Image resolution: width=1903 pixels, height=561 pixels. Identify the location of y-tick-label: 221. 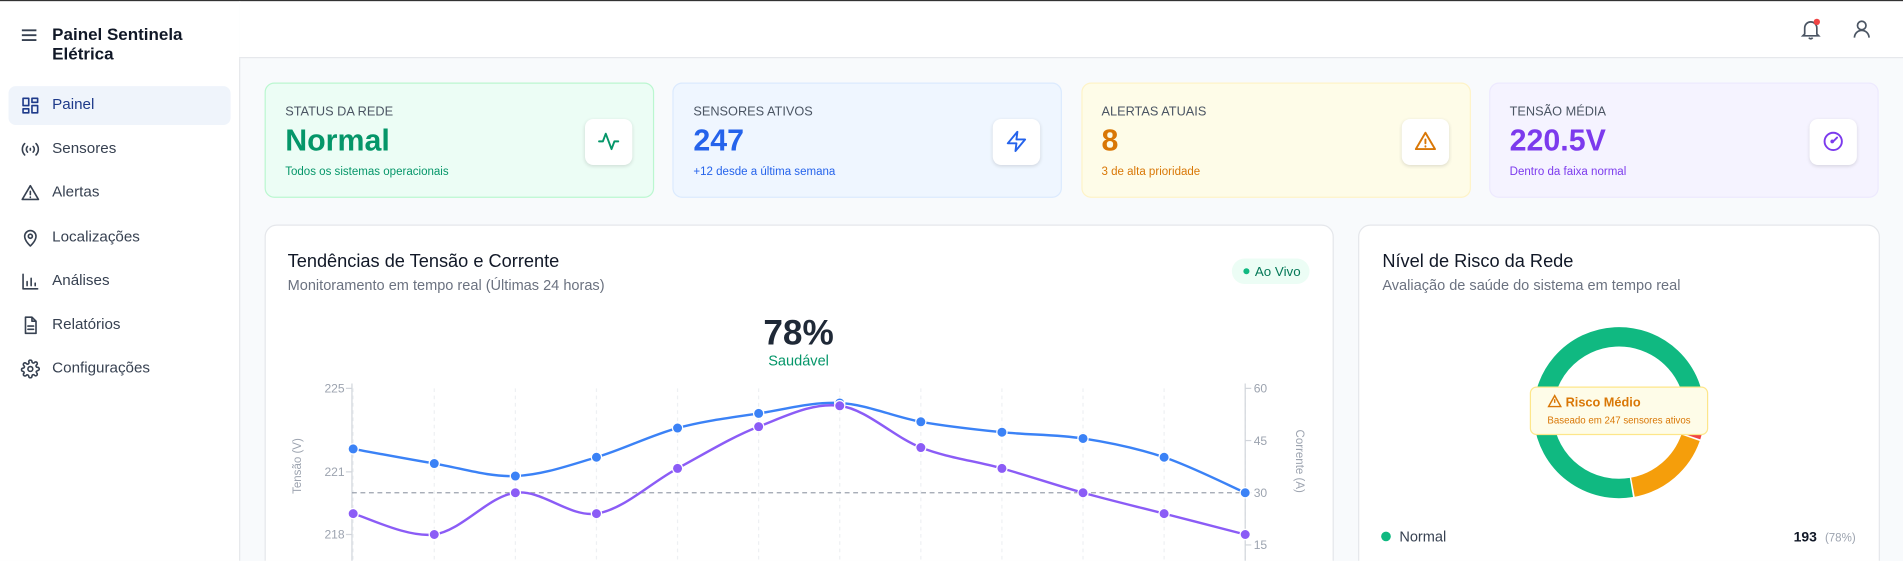
(334, 472).